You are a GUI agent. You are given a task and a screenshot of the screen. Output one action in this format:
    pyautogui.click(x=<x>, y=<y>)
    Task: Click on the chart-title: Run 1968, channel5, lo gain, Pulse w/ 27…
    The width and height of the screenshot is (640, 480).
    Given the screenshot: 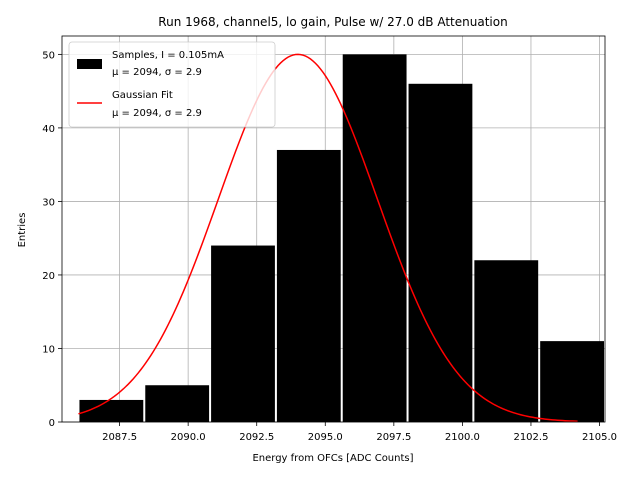 What is the action you would take?
    pyautogui.click(x=332, y=22)
    